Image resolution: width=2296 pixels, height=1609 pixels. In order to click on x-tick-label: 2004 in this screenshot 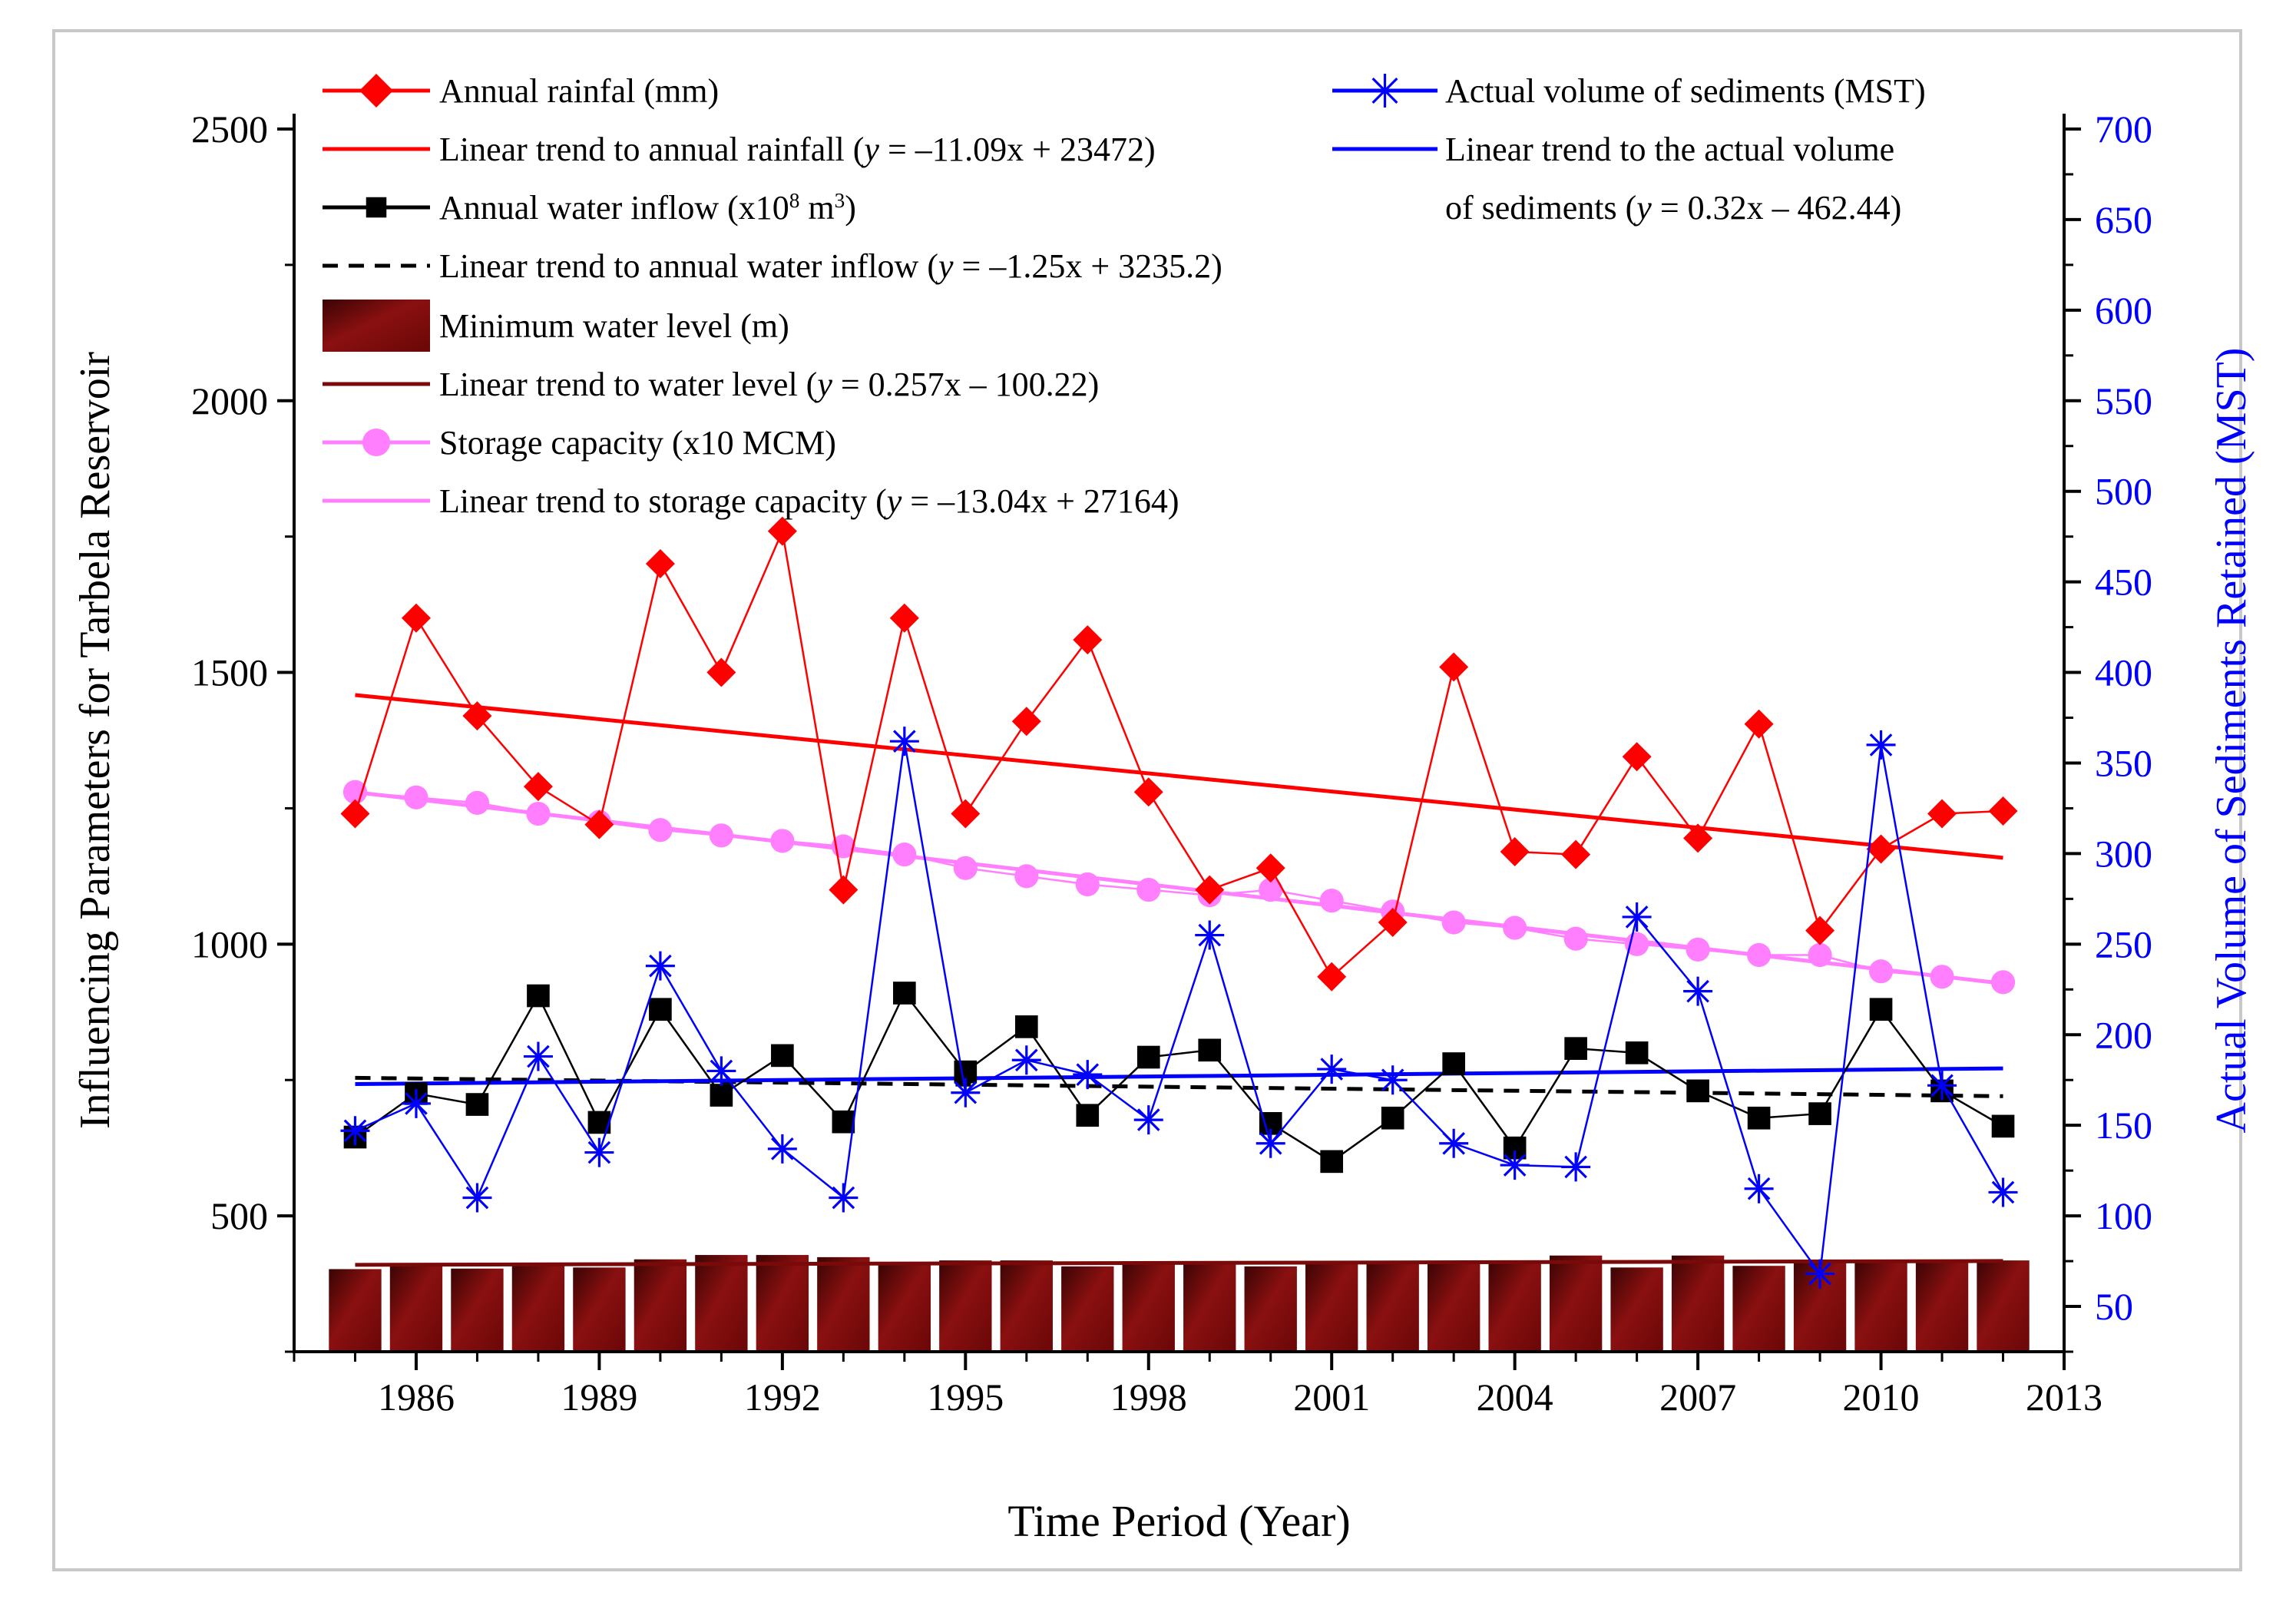, I will do `click(1515, 1397)`.